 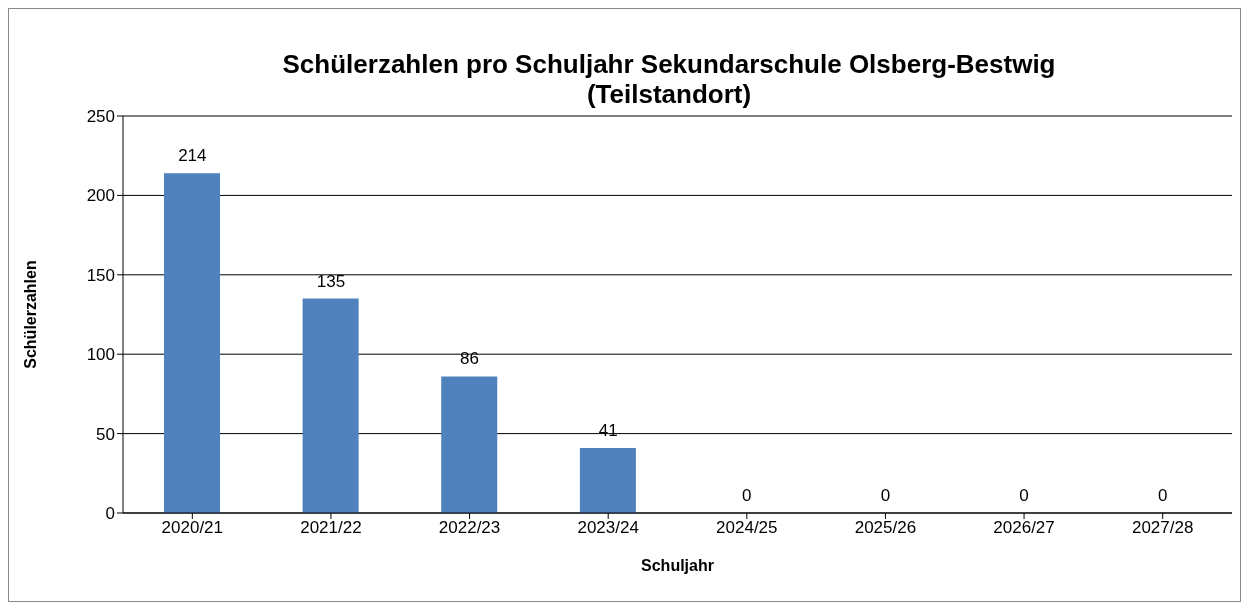 What do you see at coordinates (1162, 528) in the screenshot?
I see `x-tick-label: 2027/28` at bounding box center [1162, 528].